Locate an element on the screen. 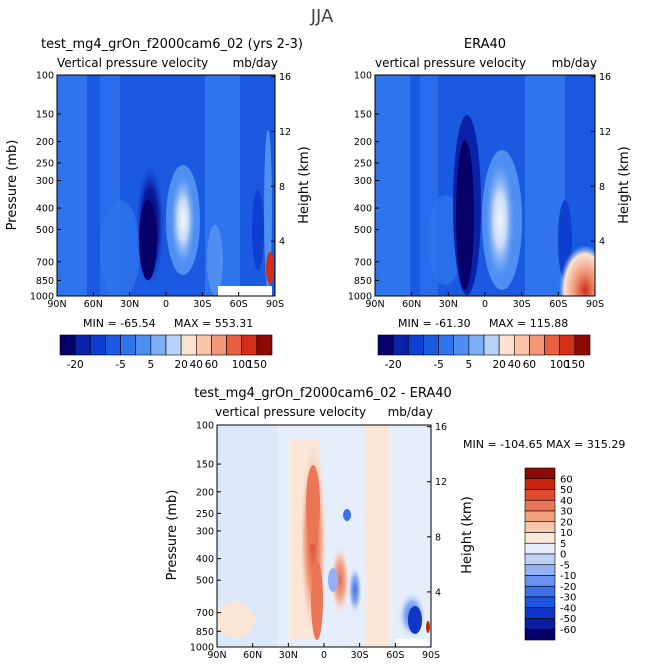 Image resolution: width=645 pixels, height=669 pixels. panel-diff-field is located at coordinates (324, 536).